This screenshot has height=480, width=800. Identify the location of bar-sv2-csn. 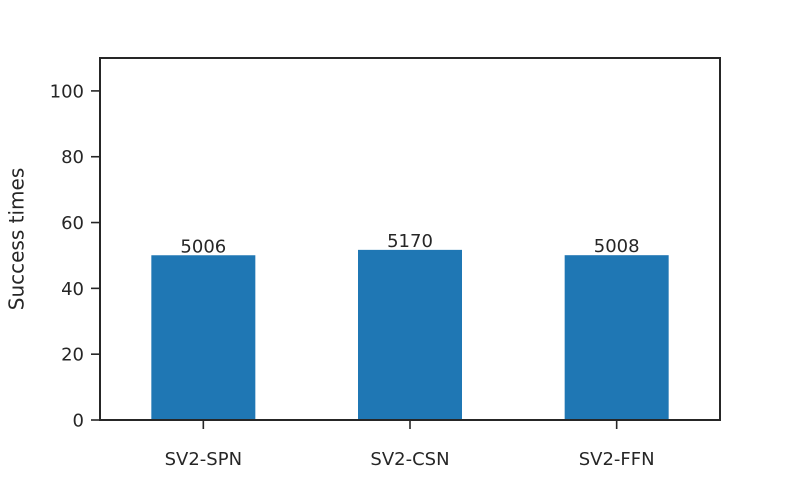
(410, 334).